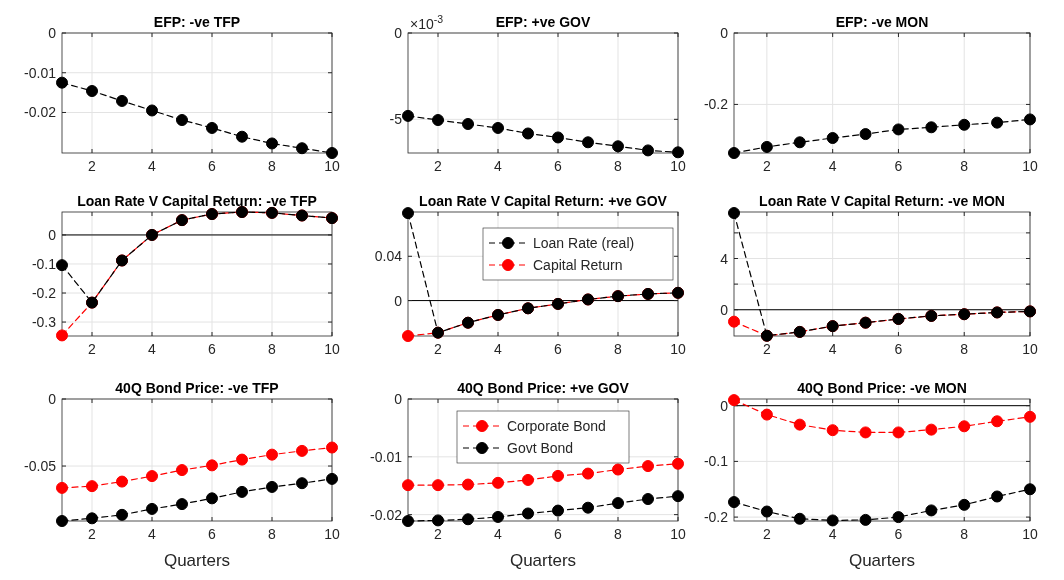 This screenshot has width=1064, height=580. What do you see at coordinates (724, 258) in the screenshot?
I see `y-tick-label: 4` at bounding box center [724, 258].